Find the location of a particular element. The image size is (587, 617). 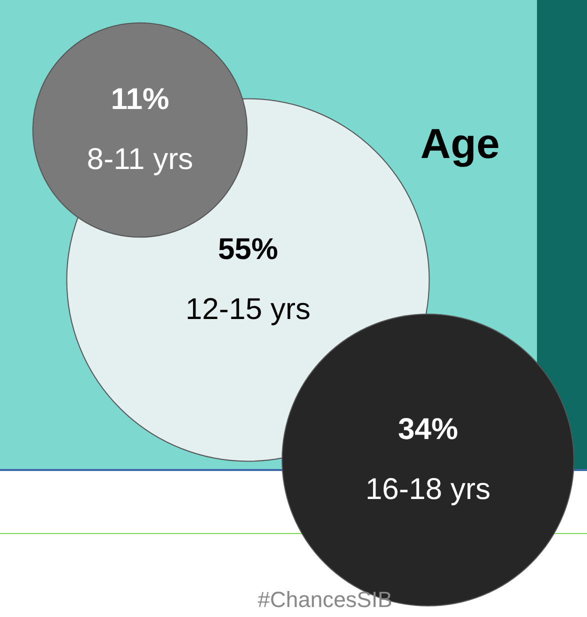

data-label: 55% is located at coordinates (248, 249).